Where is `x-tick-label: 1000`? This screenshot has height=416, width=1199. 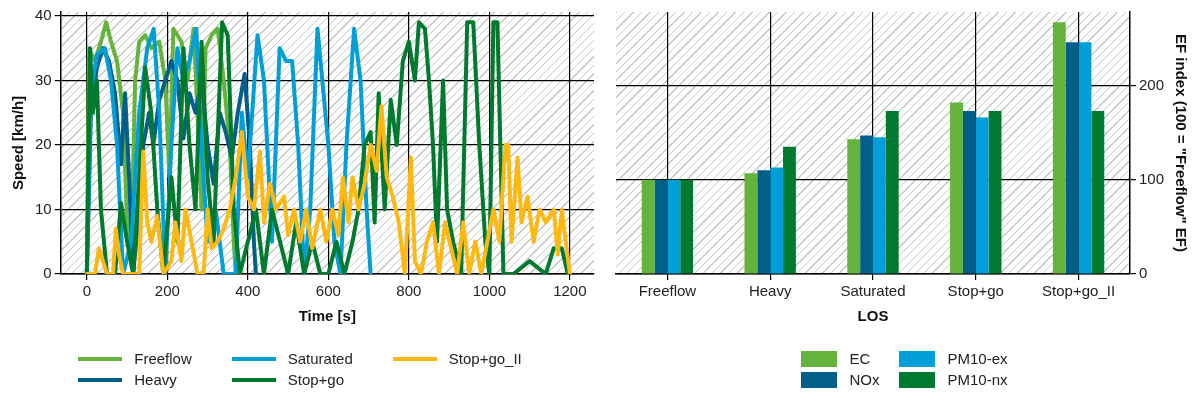 x-tick-label: 1000 is located at coordinates (489, 291).